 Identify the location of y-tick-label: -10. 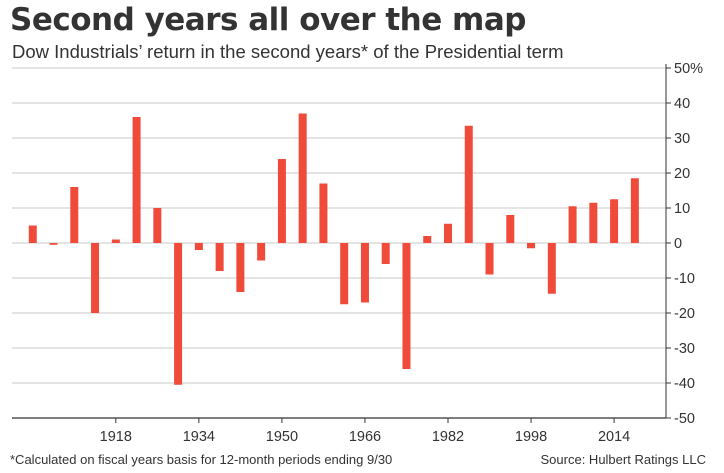
(684, 279).